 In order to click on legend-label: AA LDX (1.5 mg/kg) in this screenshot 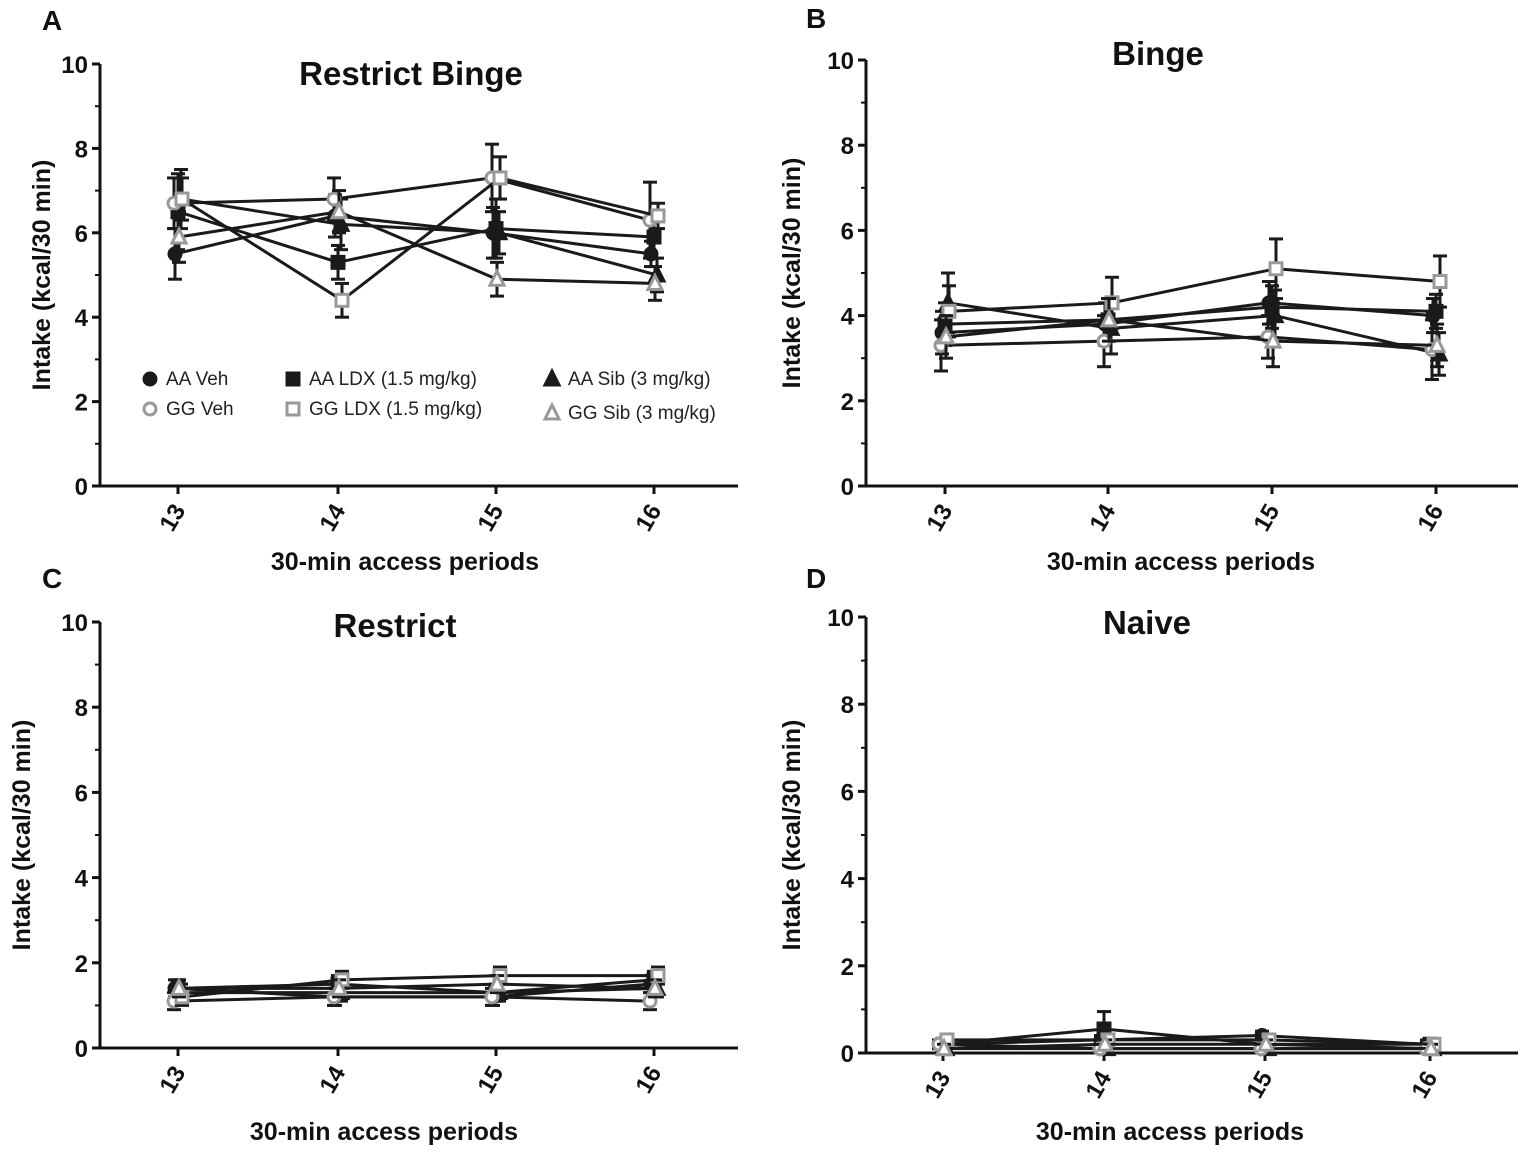, I will do `click(393, 379)`.